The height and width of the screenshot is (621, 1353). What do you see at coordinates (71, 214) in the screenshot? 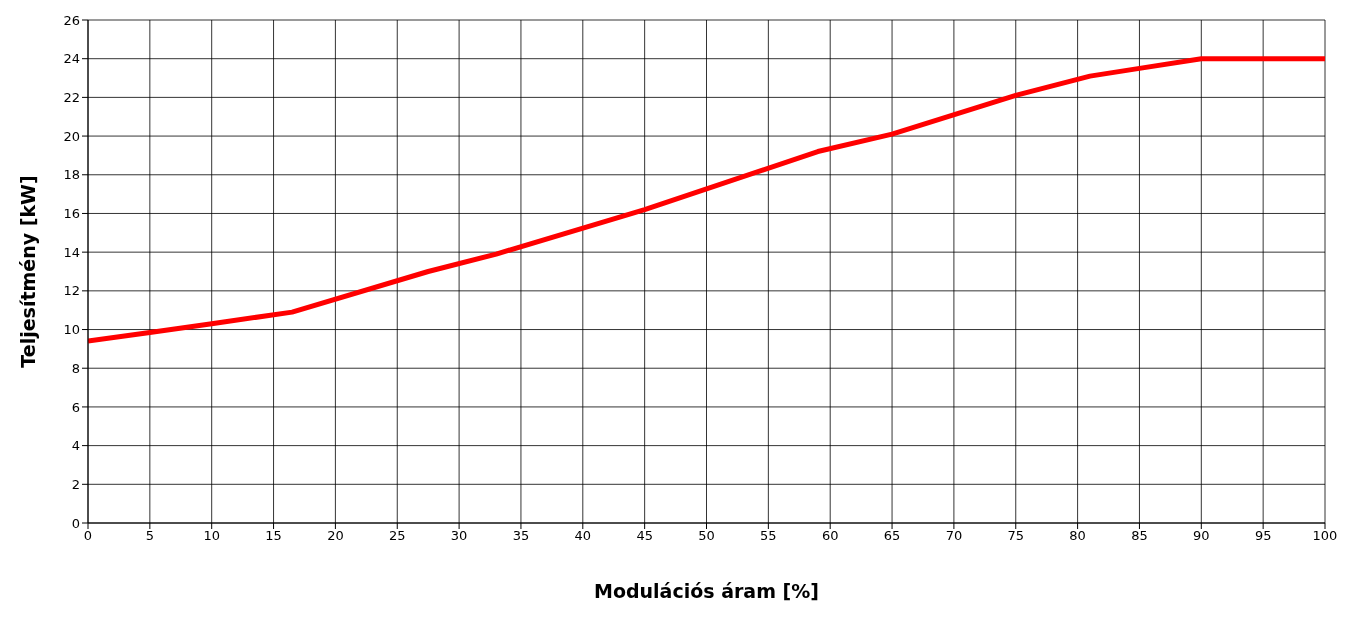
I see `y-tick-label: 16` at bounding box center [71, 214].